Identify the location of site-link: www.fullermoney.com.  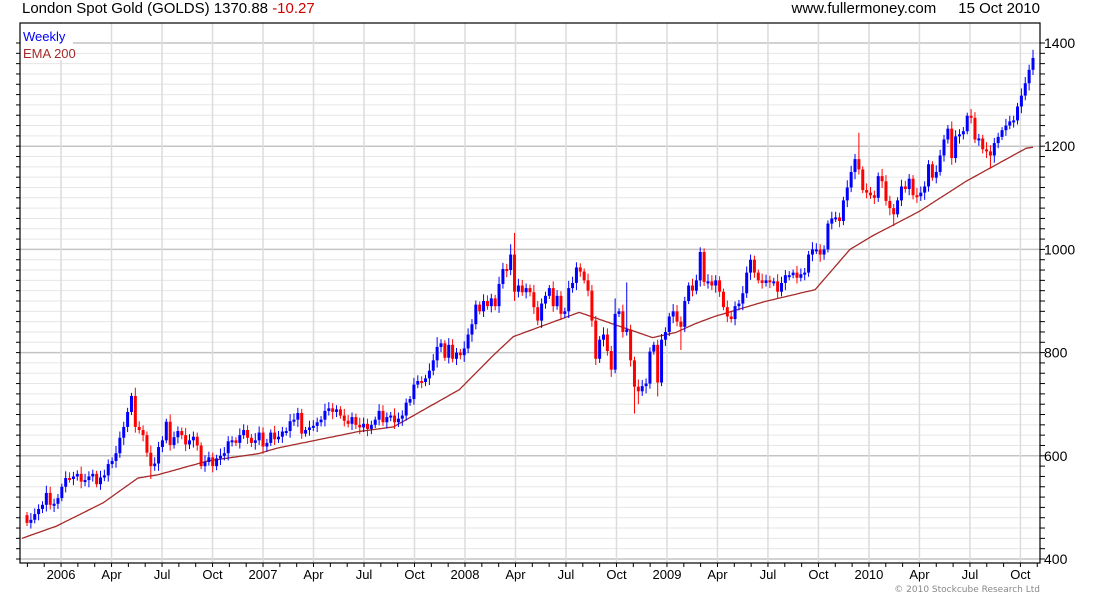
(864, 8).